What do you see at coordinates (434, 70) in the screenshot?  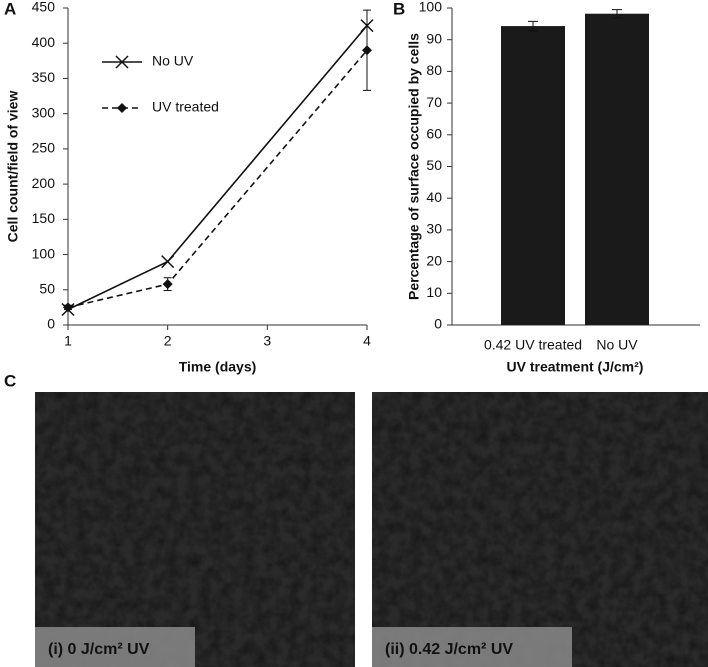 I see `y-tick-label: 80` at bounding box center [434, 70].